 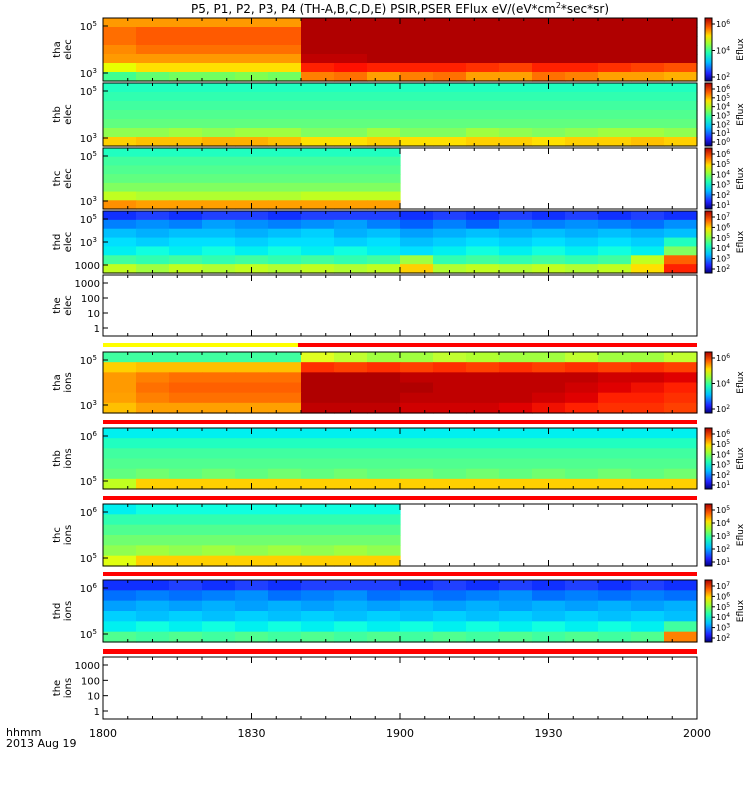 I want to click on colorbar-tick-label: 103, so click(x=723, y=628).